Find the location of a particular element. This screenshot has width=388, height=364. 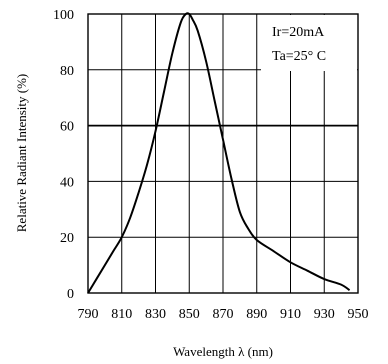

y-tick-label: 80 is located at coordinates (67, 71).